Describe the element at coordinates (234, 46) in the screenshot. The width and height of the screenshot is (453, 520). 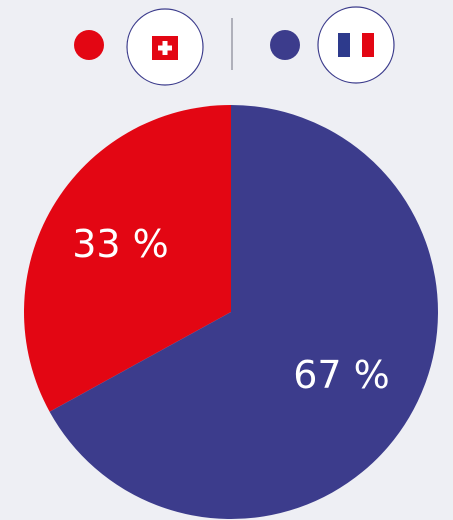
I see `legend` at that location.